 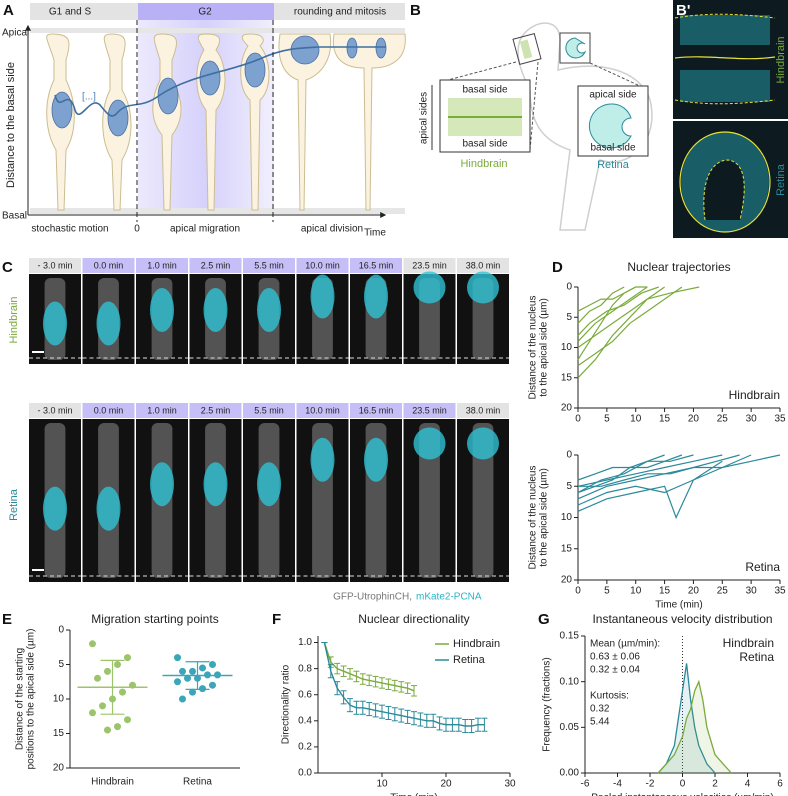 What do you see at coordinates (305, 668) in the screenshot?
I see `y-tick-label: 0.8` at bounding box center [305, 668].